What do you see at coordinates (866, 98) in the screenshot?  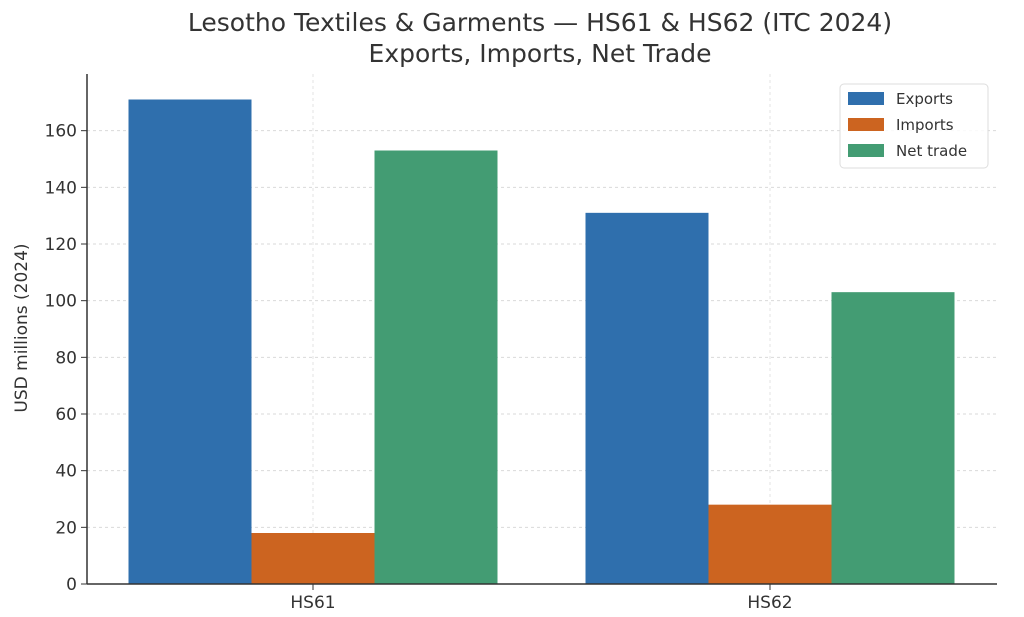 I see `legend-swatch-exports` at bounding box center [866, 98].